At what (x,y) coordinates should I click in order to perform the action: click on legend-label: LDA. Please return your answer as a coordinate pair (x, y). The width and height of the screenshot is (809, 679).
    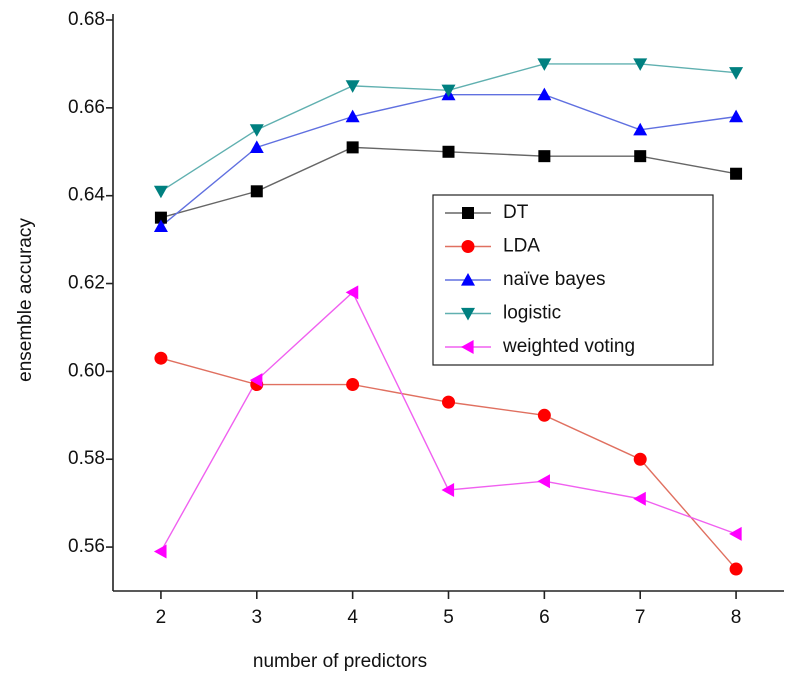
    Looking at the image, I should click on (521, 246).